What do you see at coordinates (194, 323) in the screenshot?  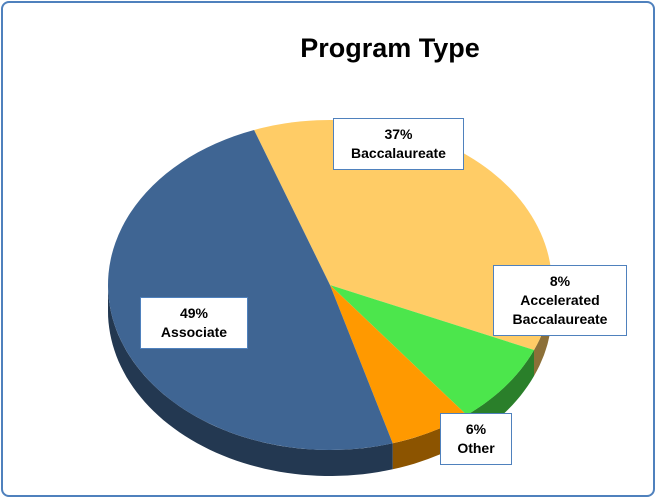 I see `data-label: 49% Associate` at bounding box center [194, 323].